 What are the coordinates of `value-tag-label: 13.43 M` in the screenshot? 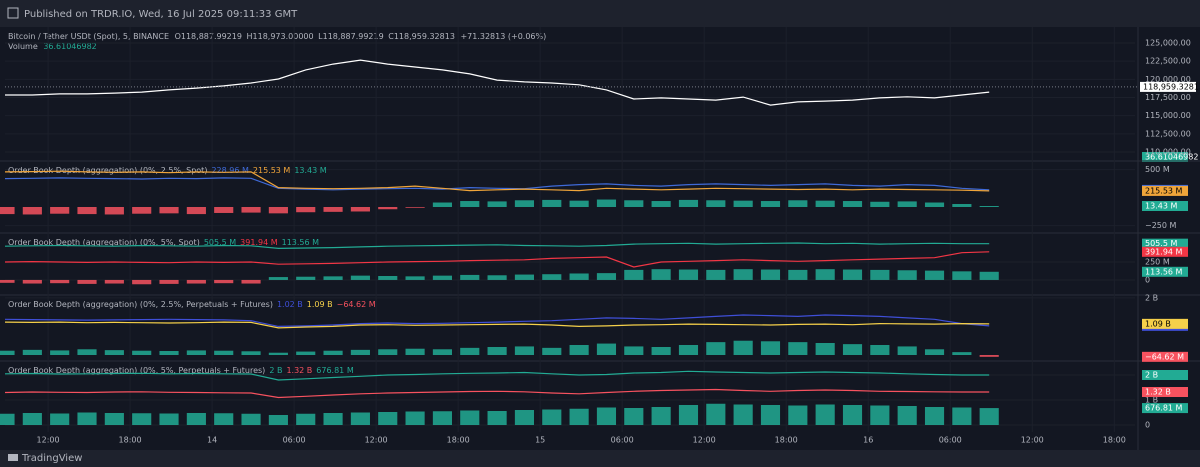 It's located at (1161, 205).